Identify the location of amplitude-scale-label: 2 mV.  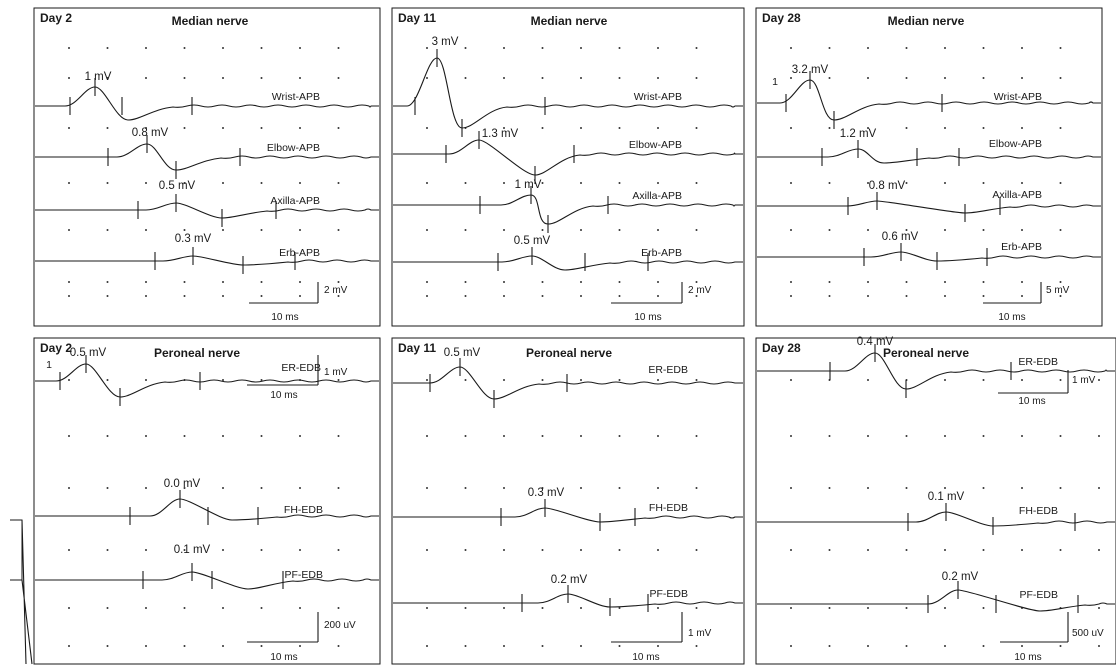
(700, 290).